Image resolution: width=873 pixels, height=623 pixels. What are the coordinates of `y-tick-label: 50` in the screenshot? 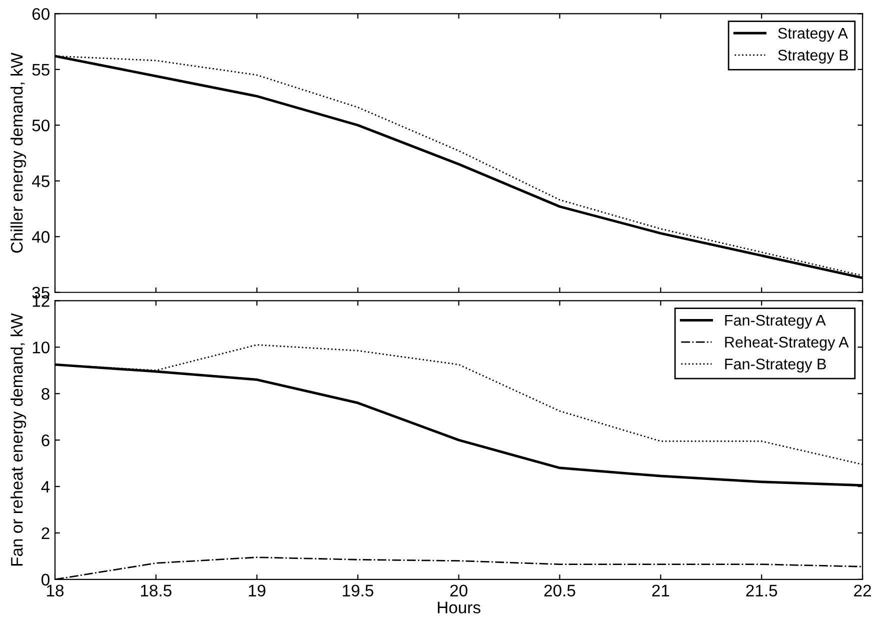 It's located at (41, 126).